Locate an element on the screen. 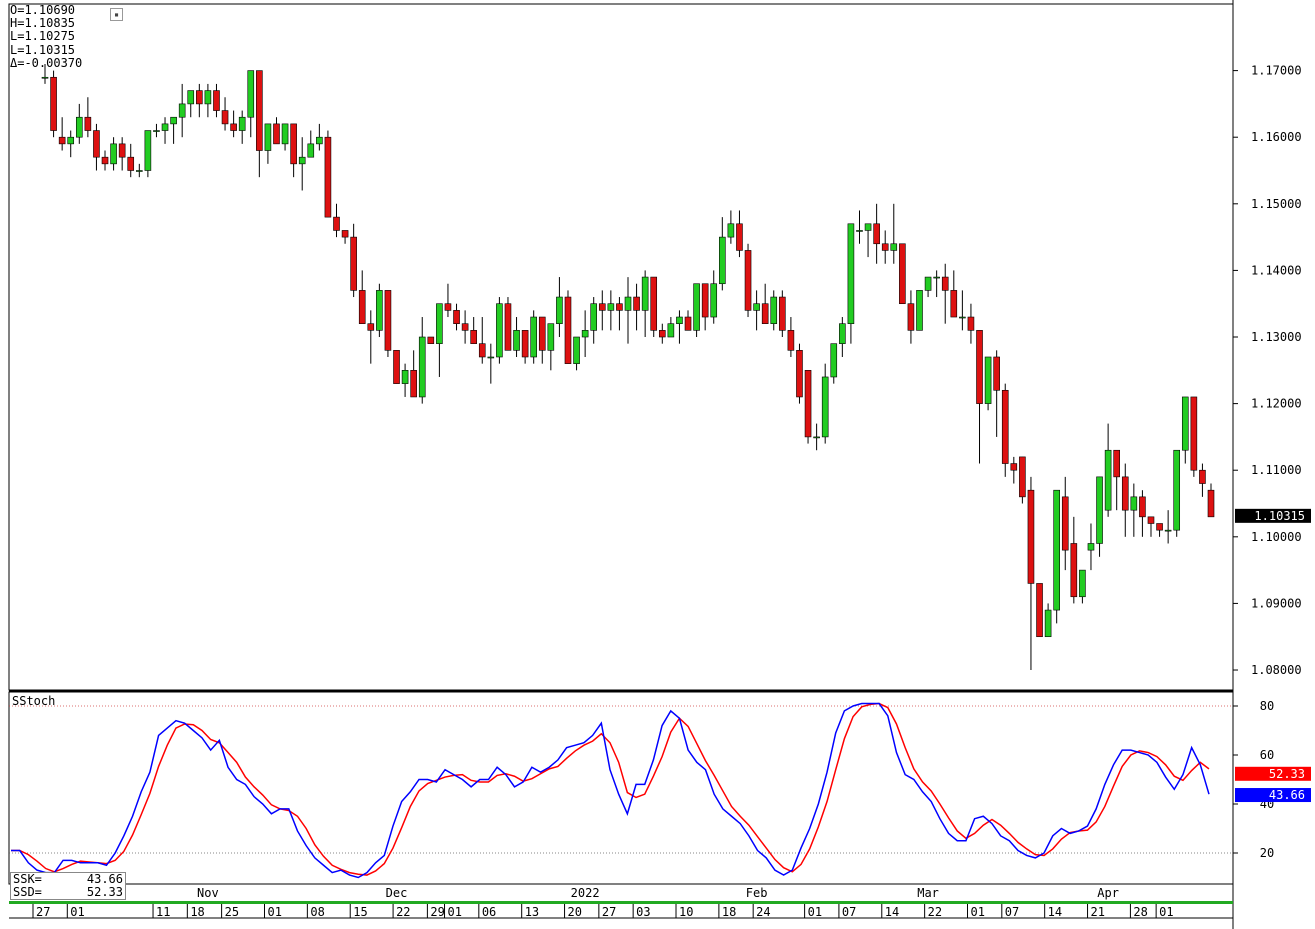  day-label: 03 is located at coordinates (643, 912).